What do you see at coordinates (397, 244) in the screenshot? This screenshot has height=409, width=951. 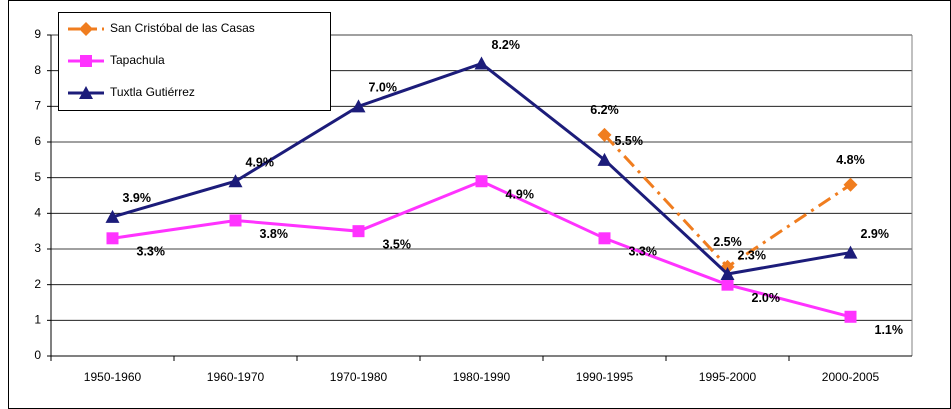 I see `value-label: 3.5%` at bounding box center [397, 244].